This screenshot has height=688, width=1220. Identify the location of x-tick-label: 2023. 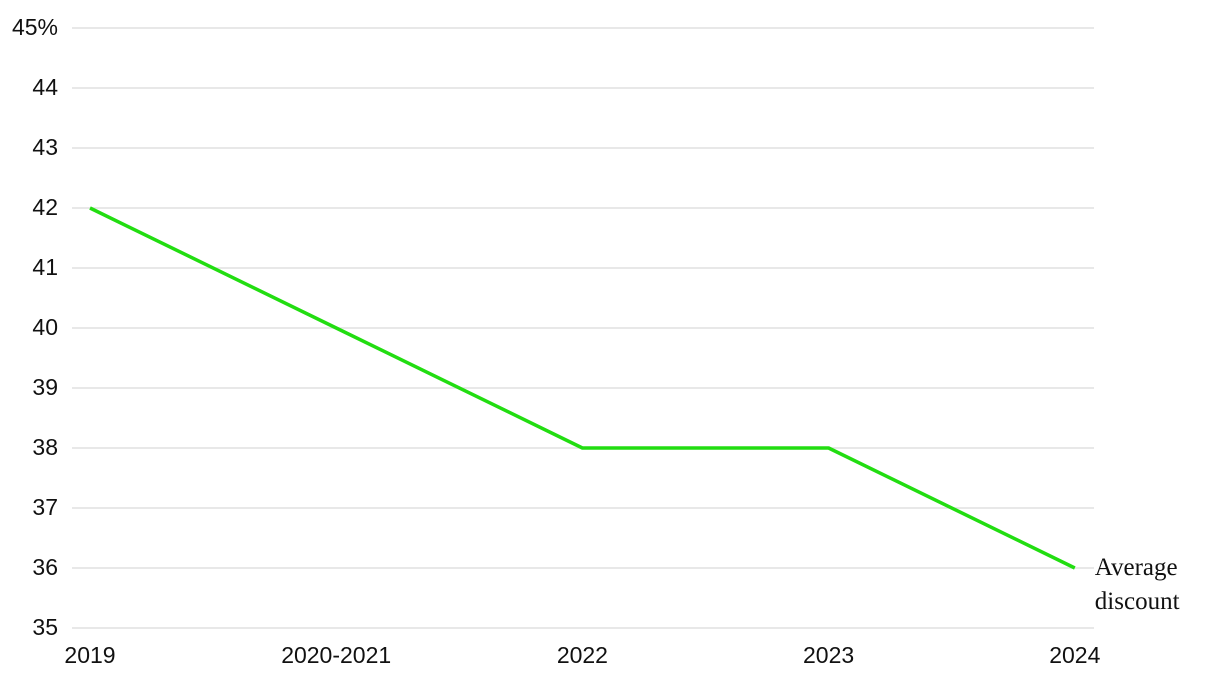
(828, 655).